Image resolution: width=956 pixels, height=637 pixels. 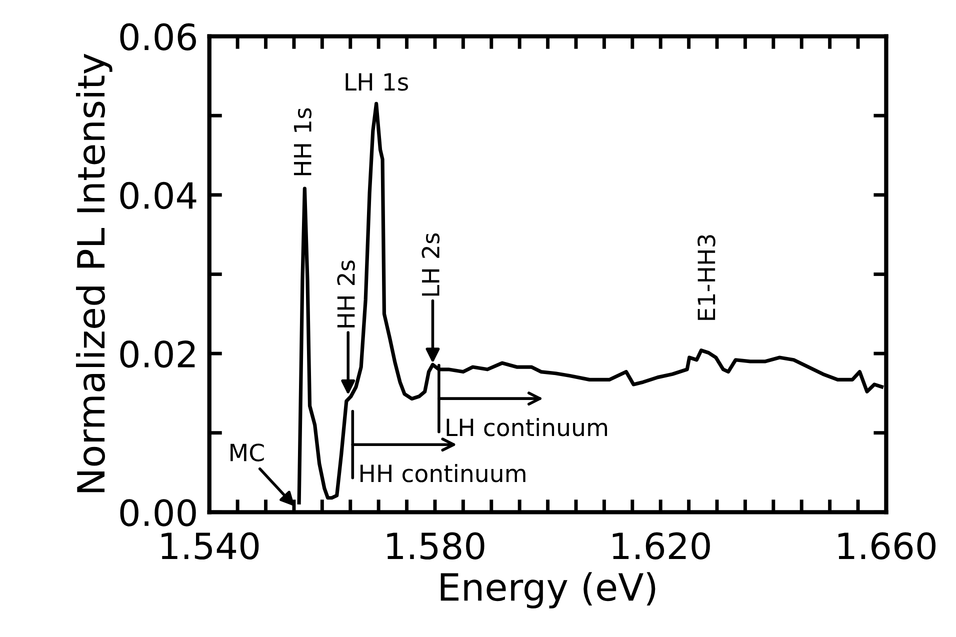 I want to click on annotation: E1-HH3, so click(x=707, y=277).